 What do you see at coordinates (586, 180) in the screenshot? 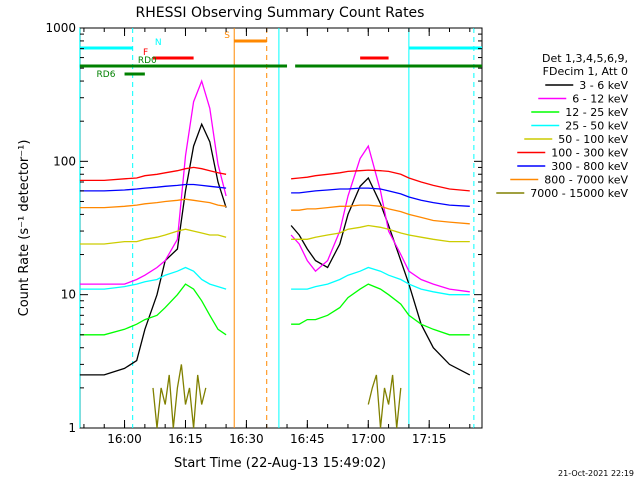
I see `legend-entry-label: 800 - 7000 keV` at bounding box center [586, 180].